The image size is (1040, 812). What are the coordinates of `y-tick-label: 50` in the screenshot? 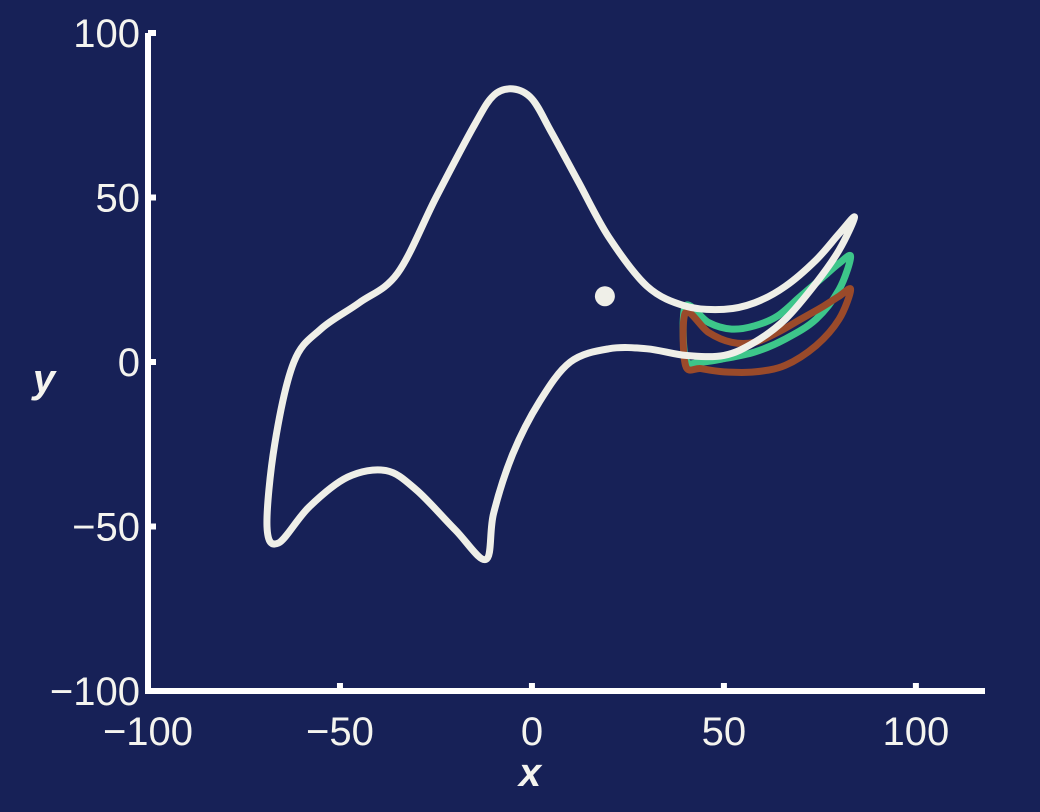 It's located at (118, 199).